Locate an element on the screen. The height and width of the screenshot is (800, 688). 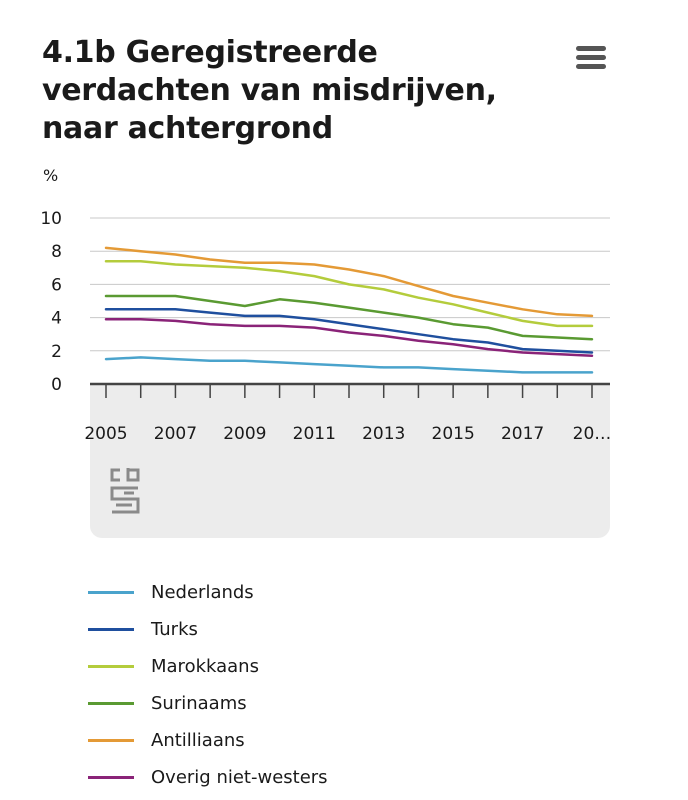
legend-label: Nederlands is located at coordinates (202, 592).